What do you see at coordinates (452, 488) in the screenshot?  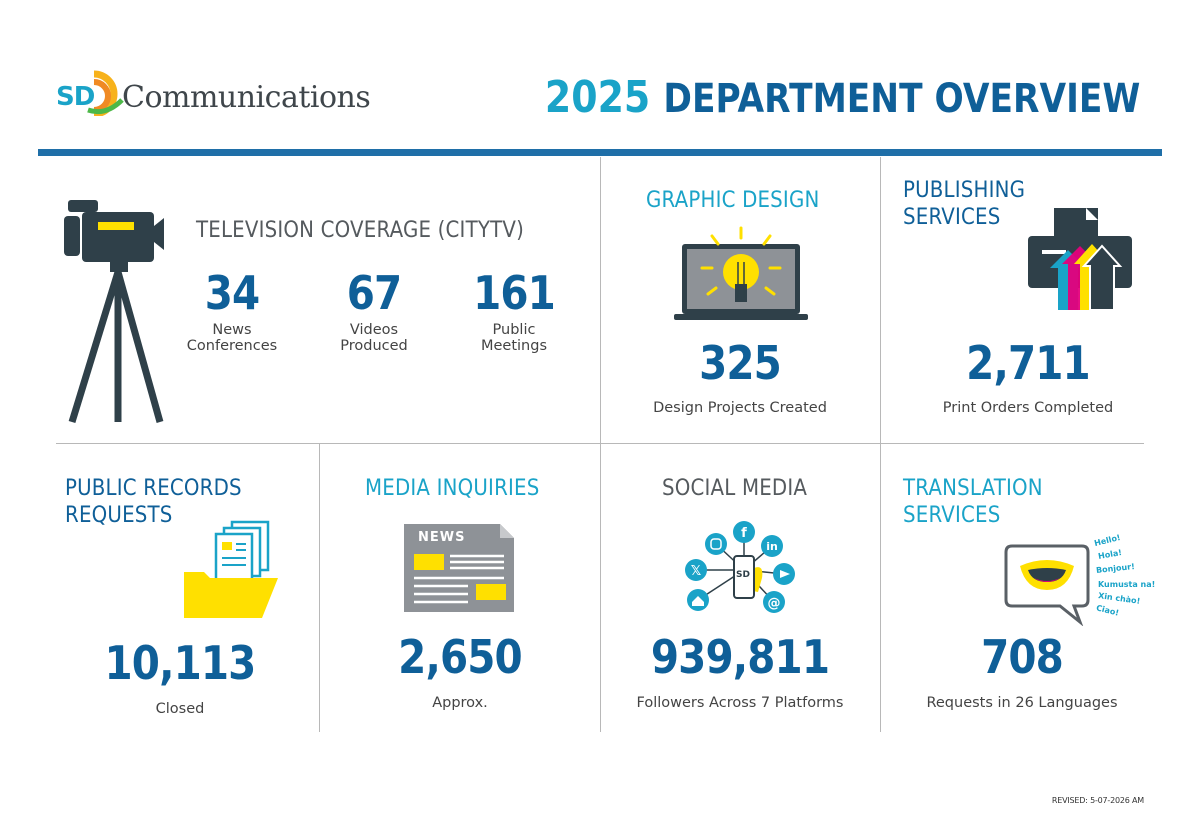 I see `media-title: MEDIA INQUIRIES` at bounding box center [452, 488].